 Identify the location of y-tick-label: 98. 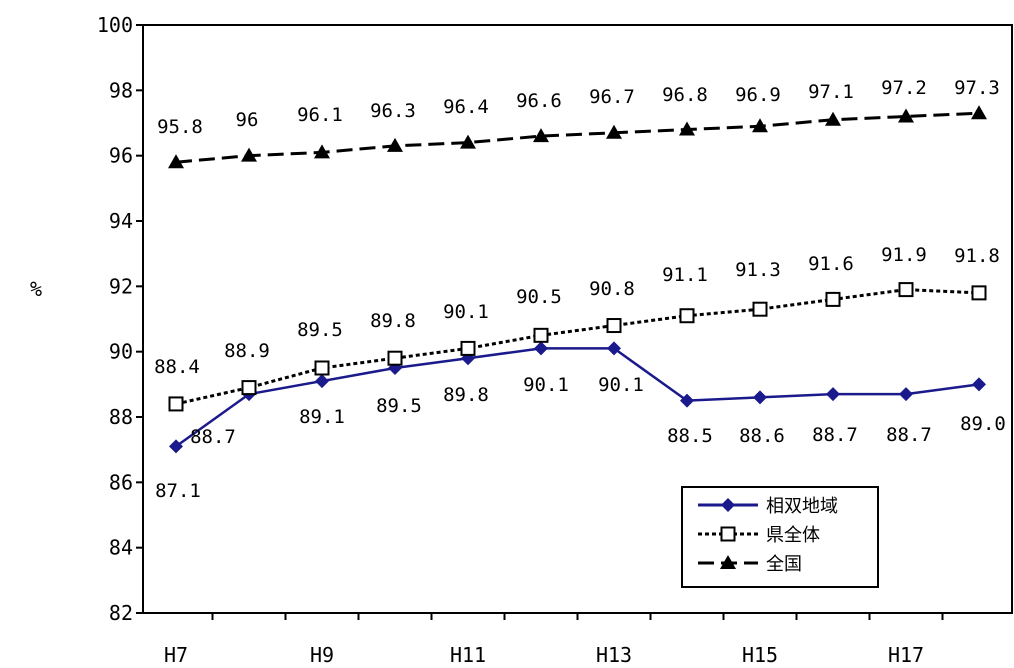
(121, 90).